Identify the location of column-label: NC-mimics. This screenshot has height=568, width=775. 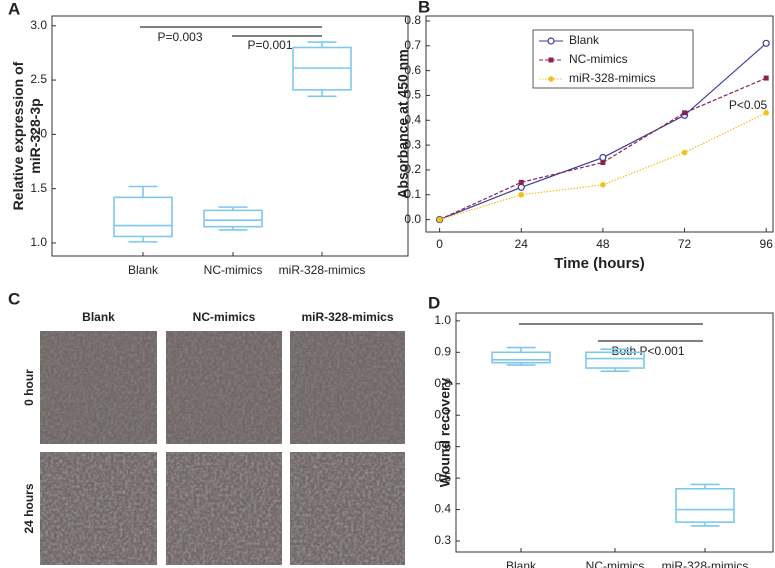
(224, 317).